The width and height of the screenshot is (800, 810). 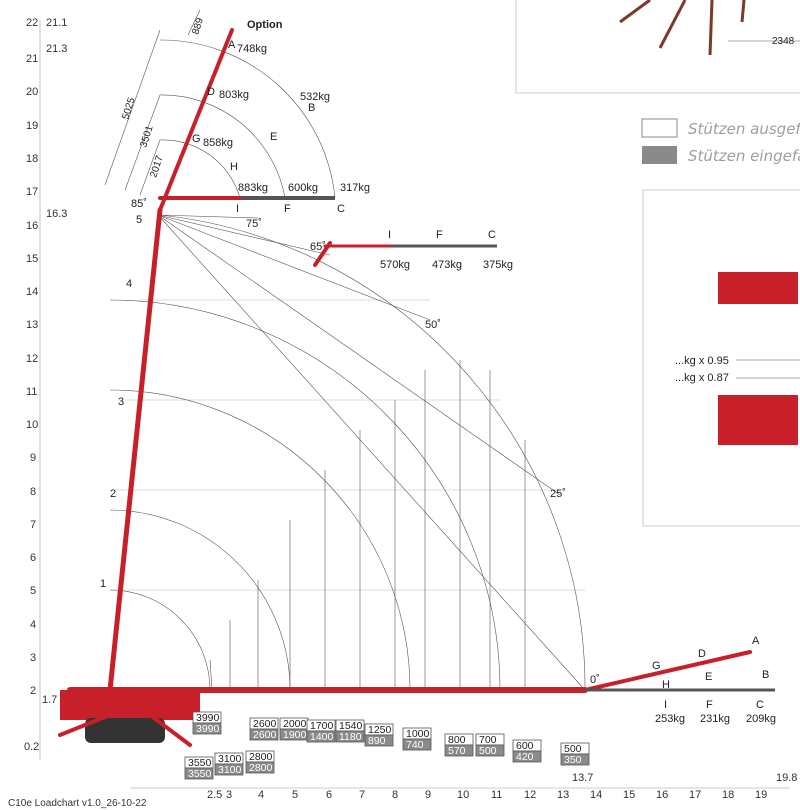 I want to click on capacity-retracted: 350, so click(x=573, y=760).